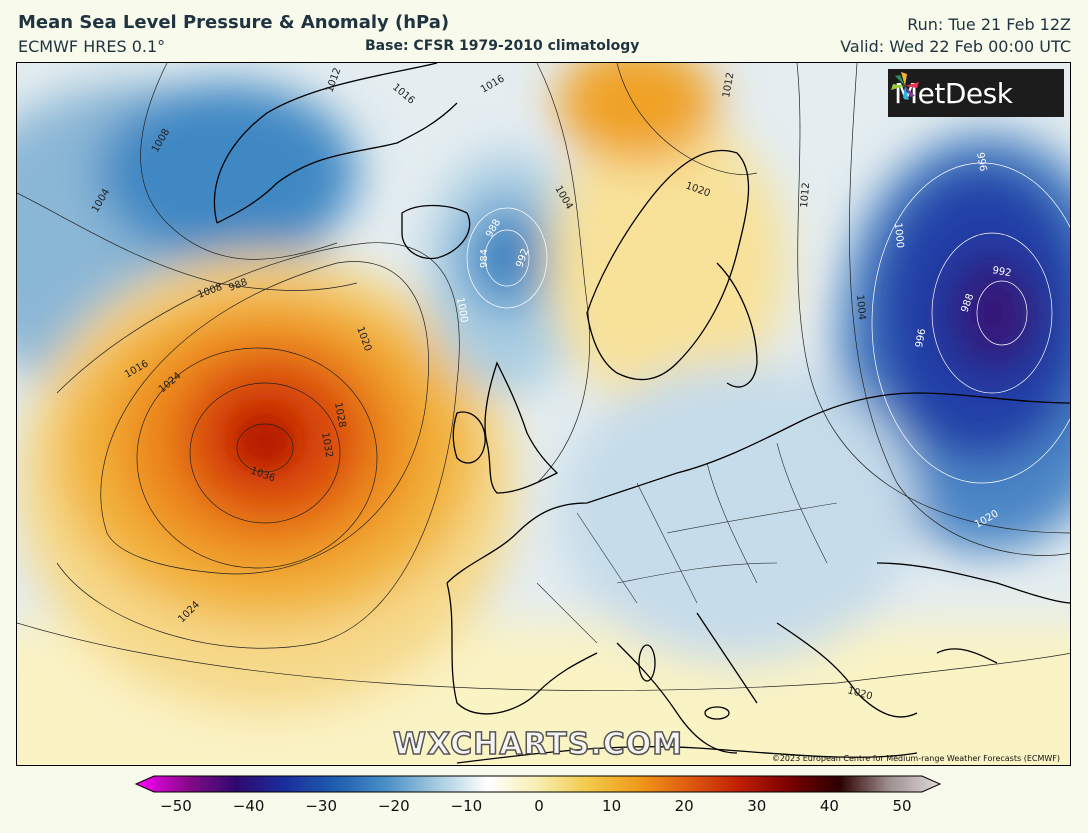 This screenshot has width=1088, height=833. What do you see at coordinates (905, 86) in the screenshot?
I see `metdesk-pinwheel-icon` at bounding box center [905, 86].